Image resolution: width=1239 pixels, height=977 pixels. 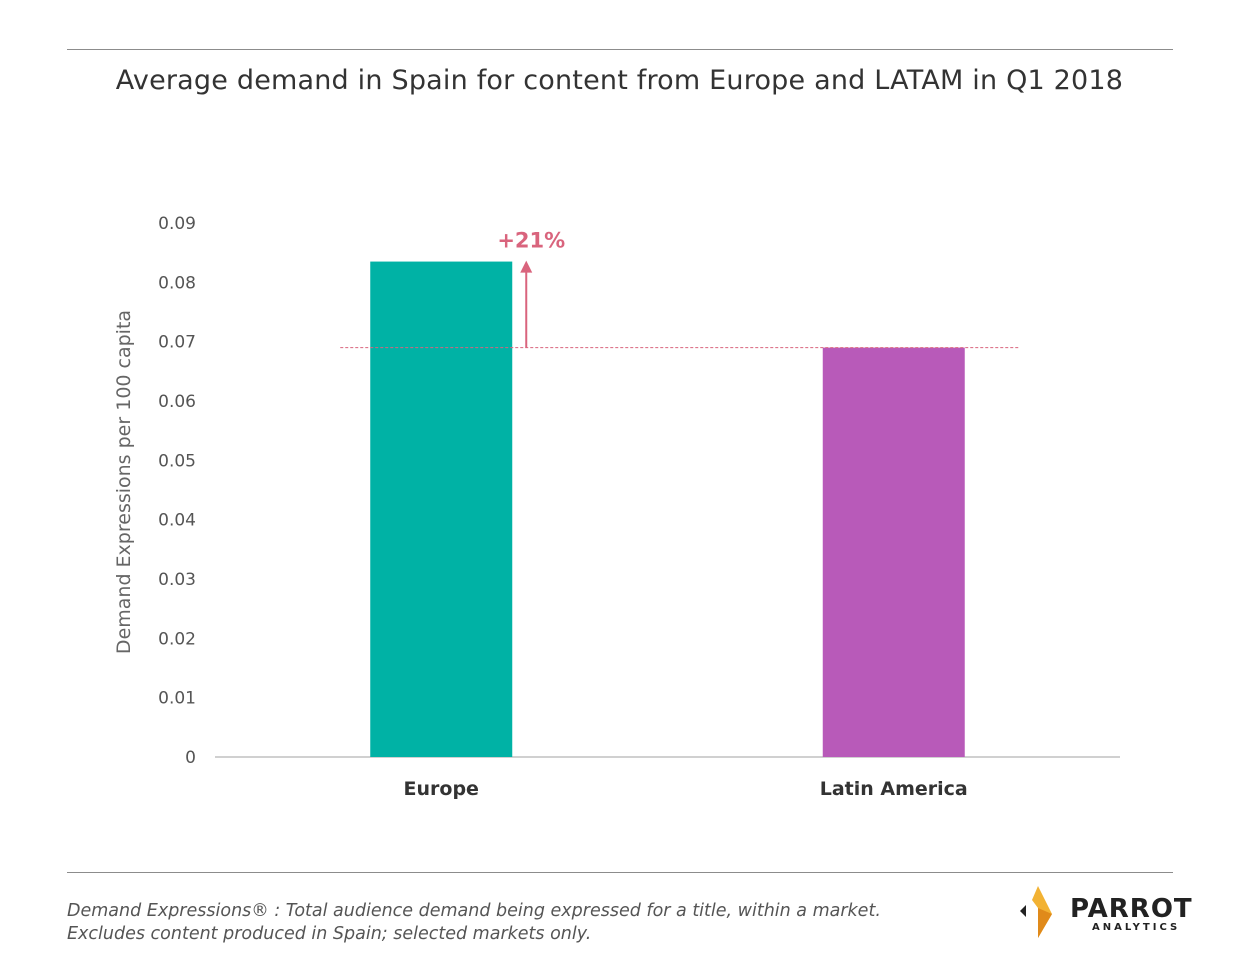 What do you see at coordinates (620, 49) in the screenshot?
I see `top-divider` at bounding box center [620, 49].